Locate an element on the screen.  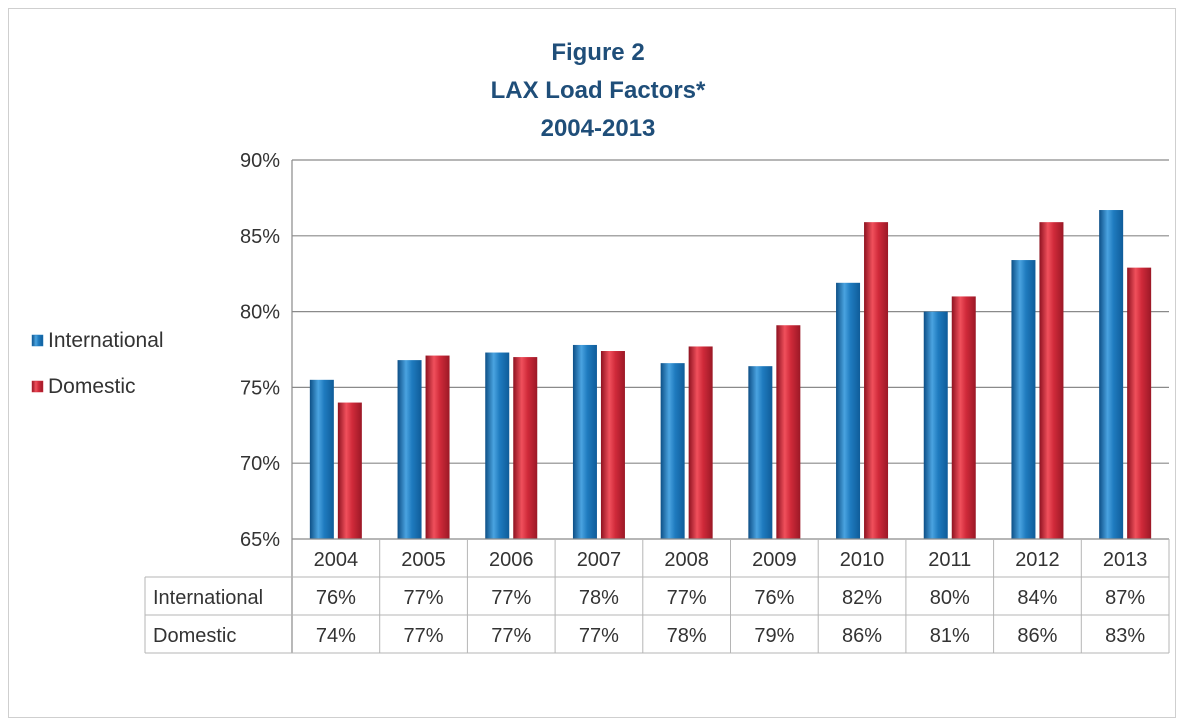
bar-domestic-2008 is located at coordinates (700, 442).